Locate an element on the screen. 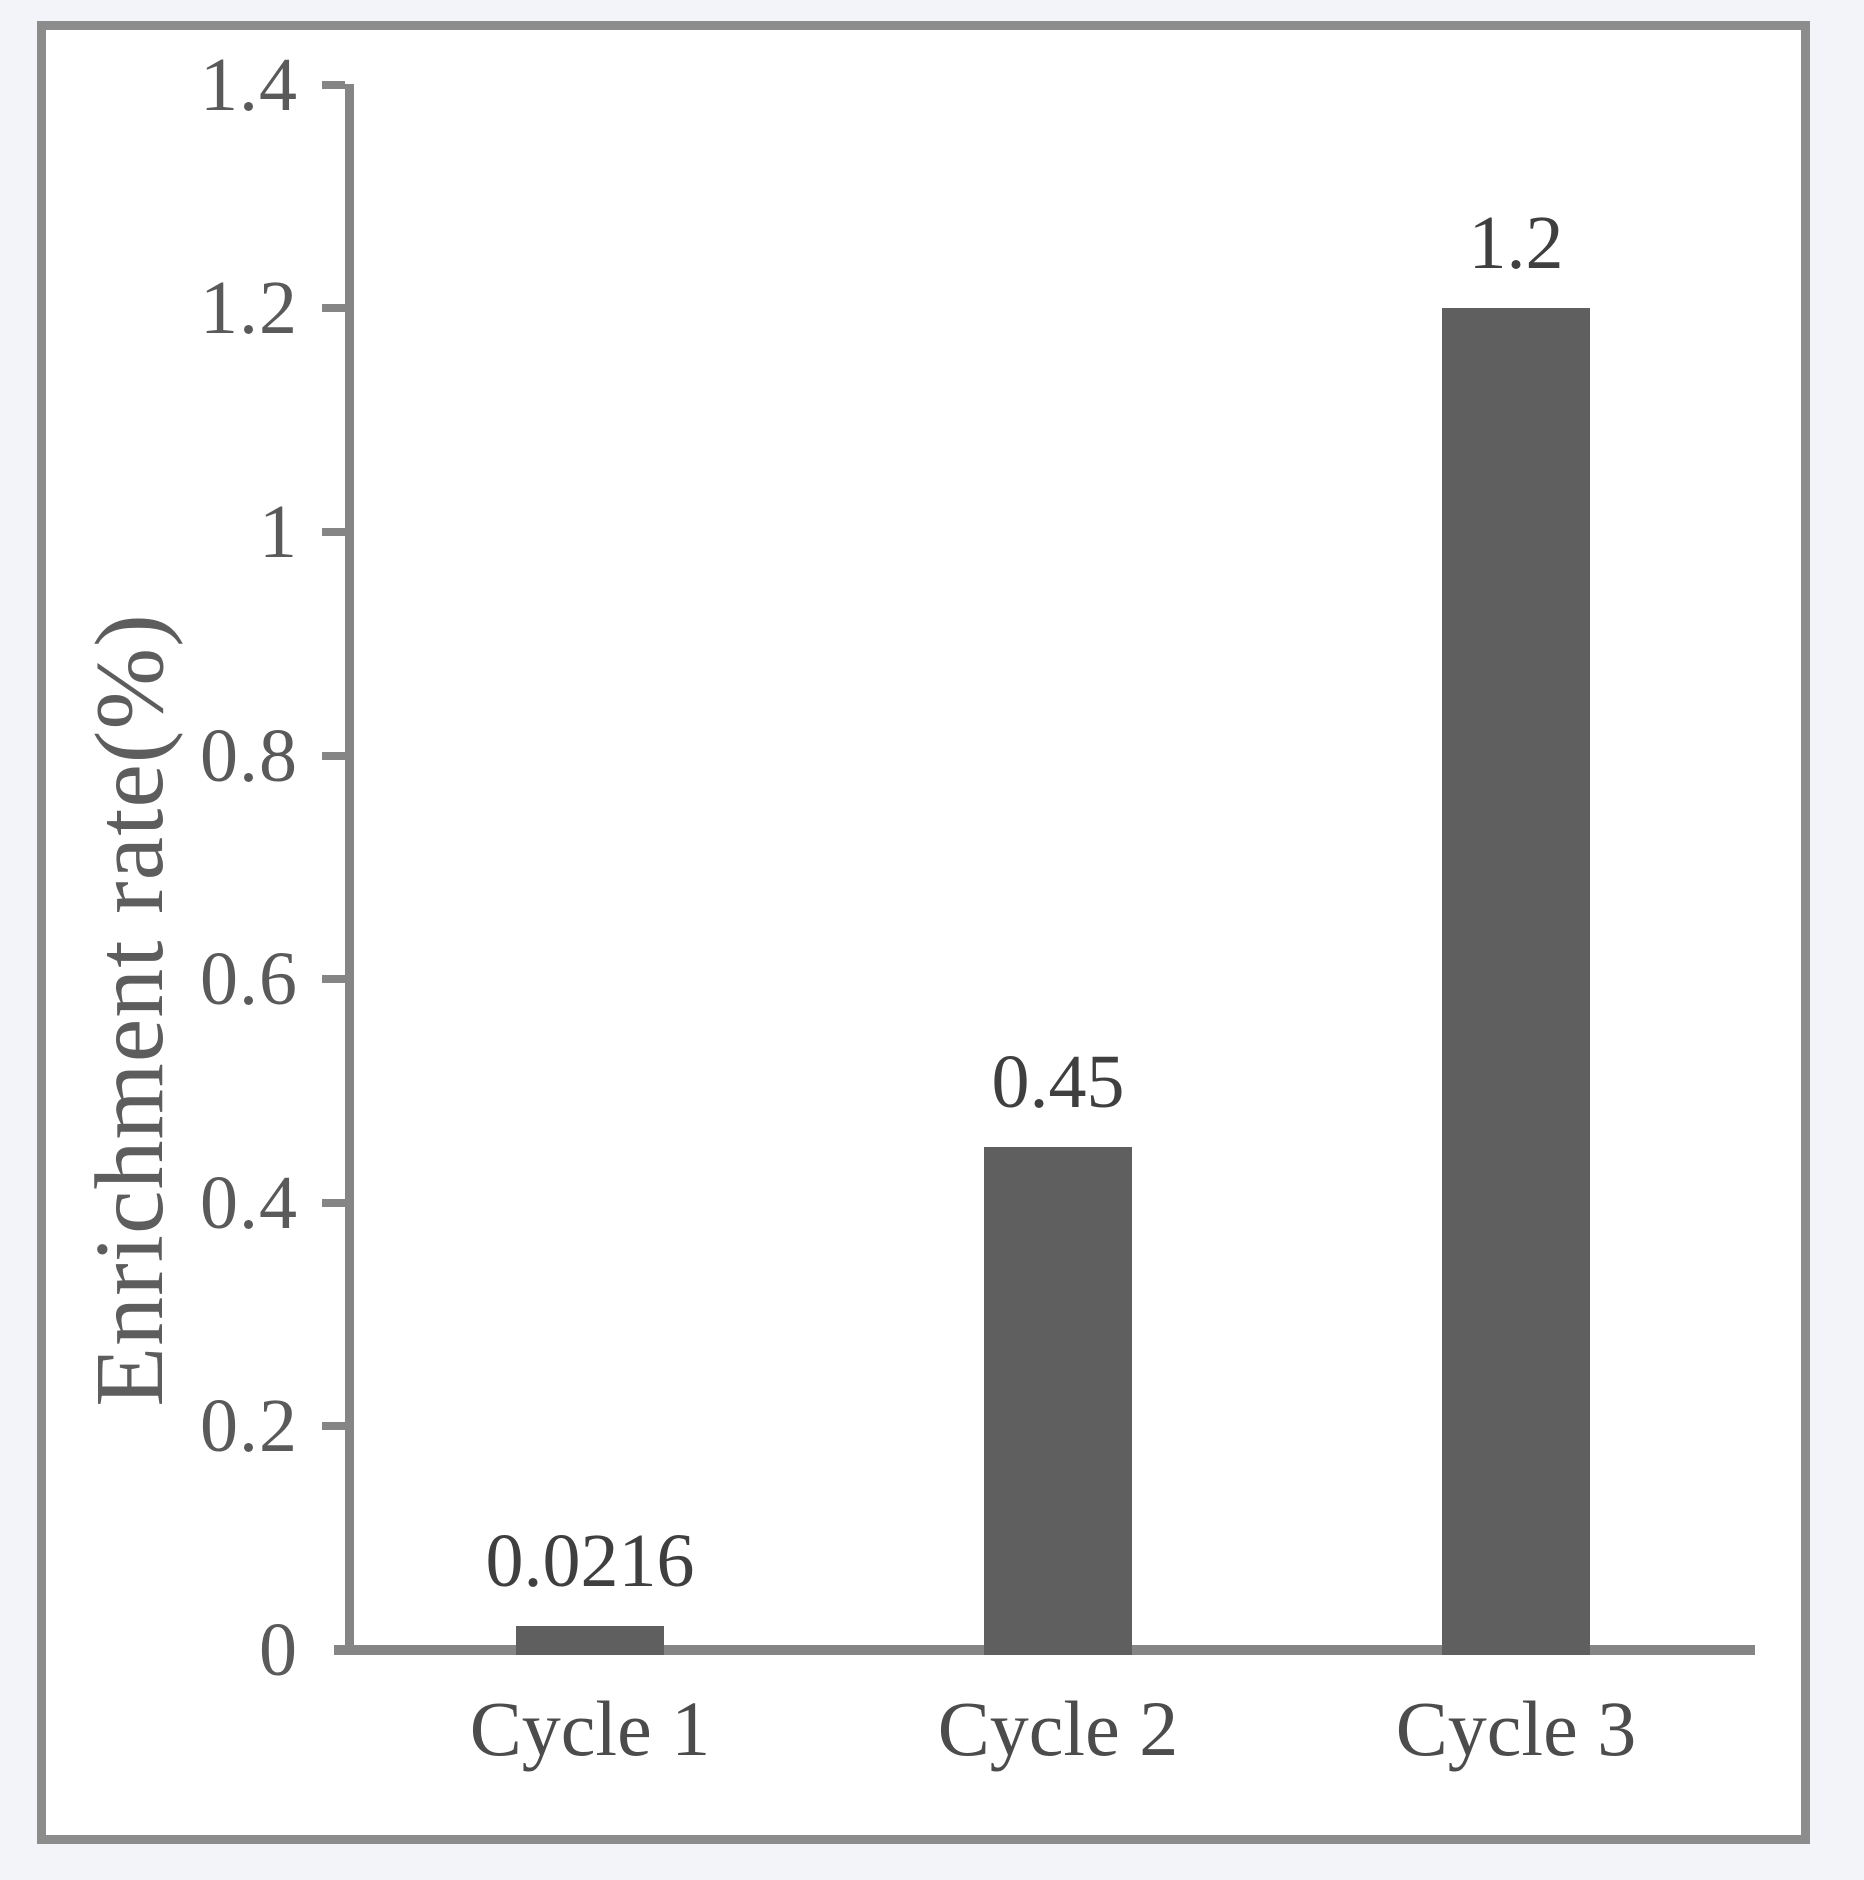 This screenshot has height=1880, width=1864. x-category-label: Cycle 3 is located at coordinates (1516, 1728).